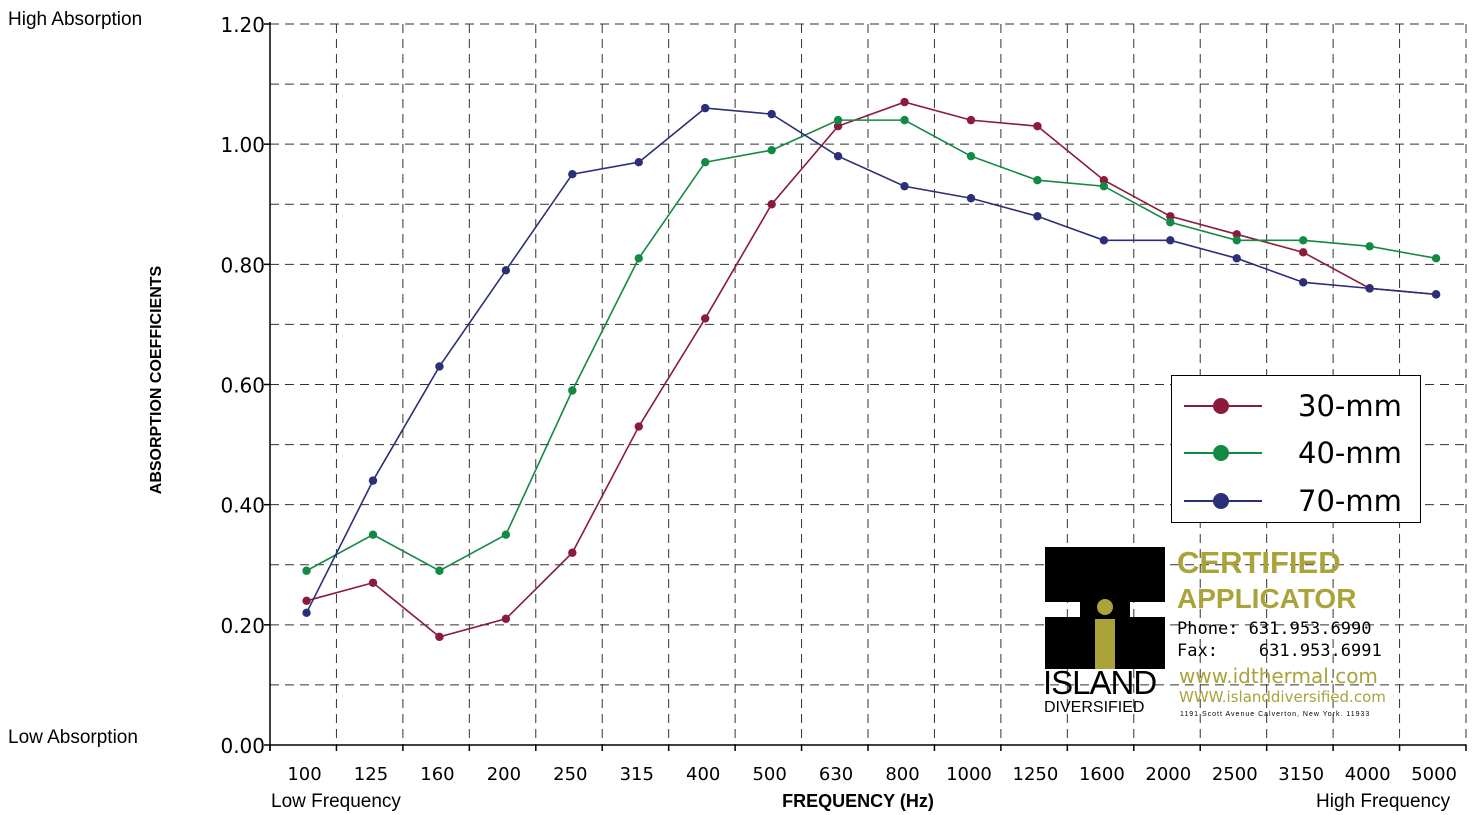 This screenshot has height=815, width=1482. Describe the element at coordinates (304, 774) in the screenshot. I see `x-tick-label: 100` at that location.